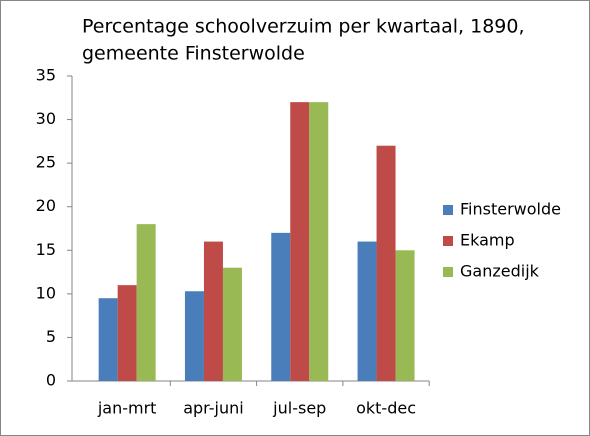 The width and height of the screenshot is (590, 436). What do you see at coordinates (46, 249) in the screenshot?
I see `y-tick-label: 15` at bounding box center [46, 249].